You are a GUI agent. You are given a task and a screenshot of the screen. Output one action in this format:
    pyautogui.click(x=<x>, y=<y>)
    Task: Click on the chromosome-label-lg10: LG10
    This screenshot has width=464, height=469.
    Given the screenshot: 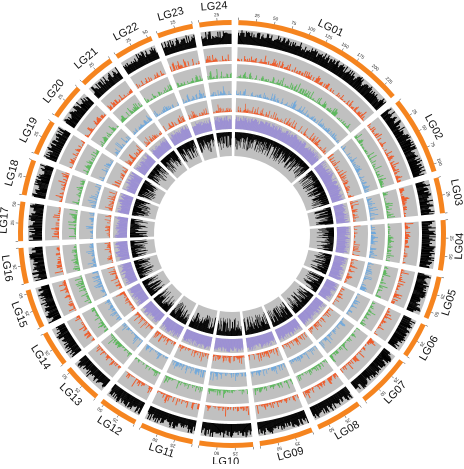 What is the action you would take?
    pyautogui.click(x=225, y=459)
    